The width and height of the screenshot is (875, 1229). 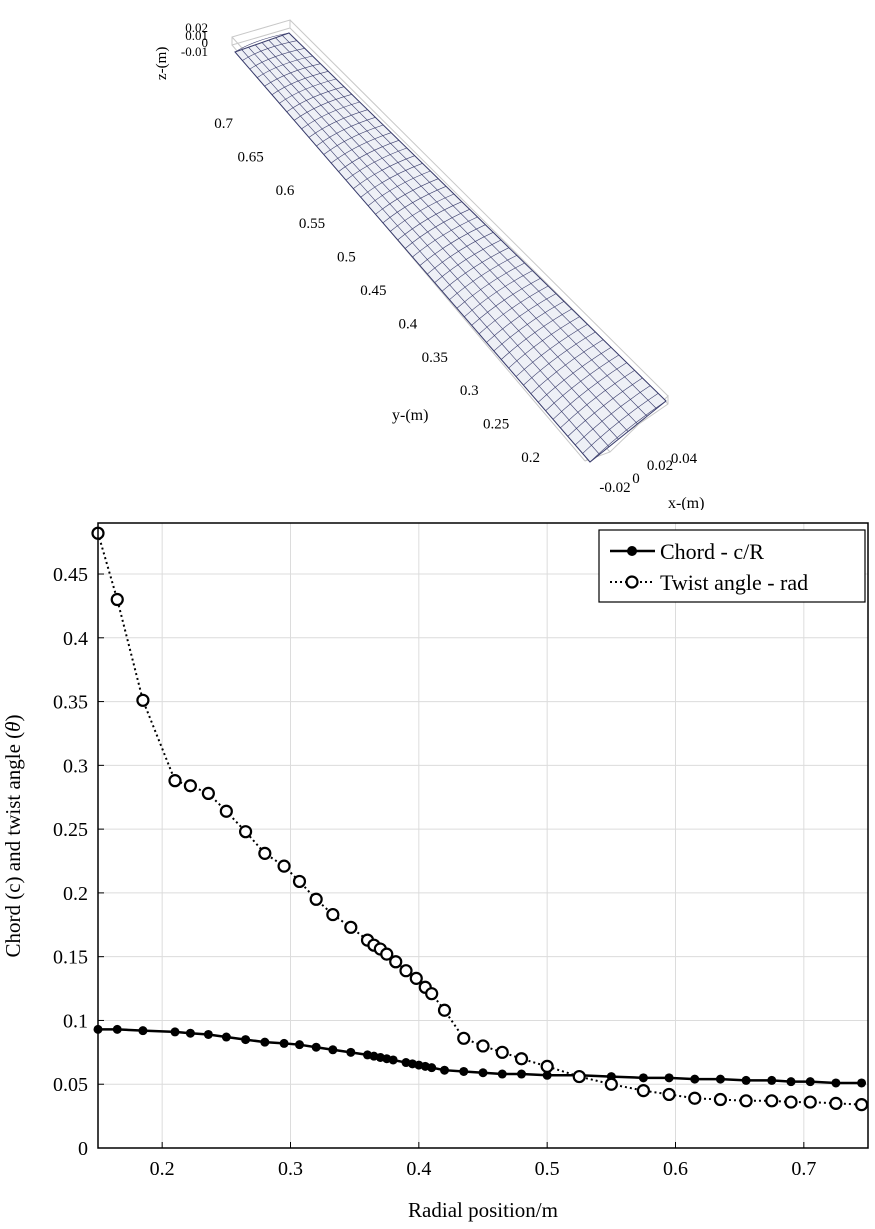 I want to click on y-tick-label: 0.5, so click(x=346, y=258).